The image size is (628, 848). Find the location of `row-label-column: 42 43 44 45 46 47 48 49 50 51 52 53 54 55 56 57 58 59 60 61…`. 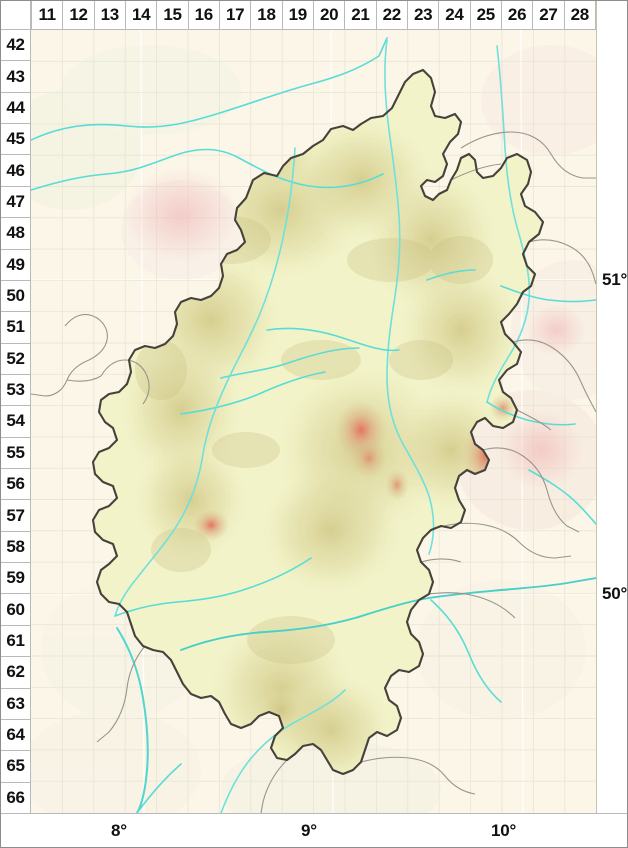

row-label-column: 42 43 44 45 46 47 48 49 50 51 52 53 54 55 56 57 58 59 60 61… is located at coordinates (16, 421).